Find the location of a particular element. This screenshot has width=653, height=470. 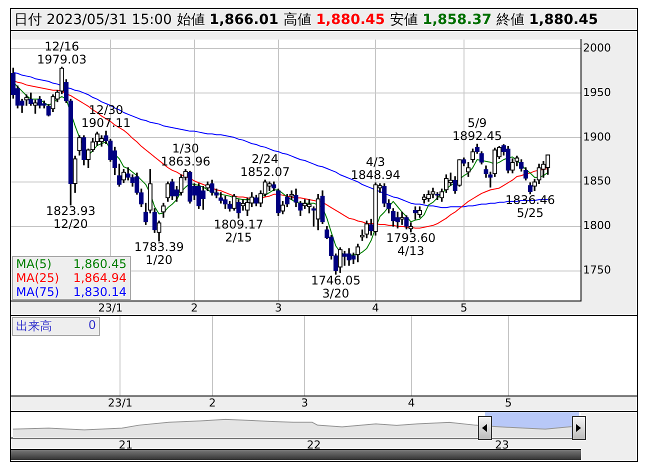

text: 安値 1,858.37 is located at coordinates (441, 20).